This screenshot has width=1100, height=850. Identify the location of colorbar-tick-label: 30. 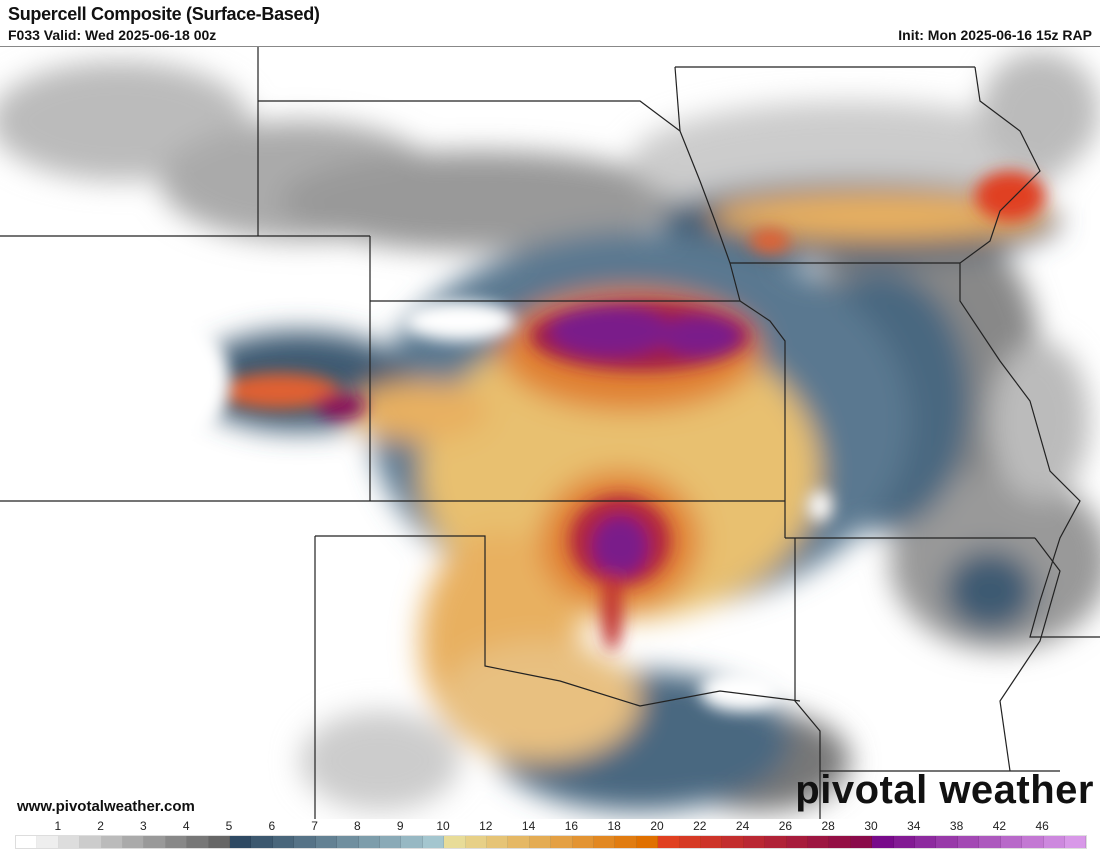
(871, 826).